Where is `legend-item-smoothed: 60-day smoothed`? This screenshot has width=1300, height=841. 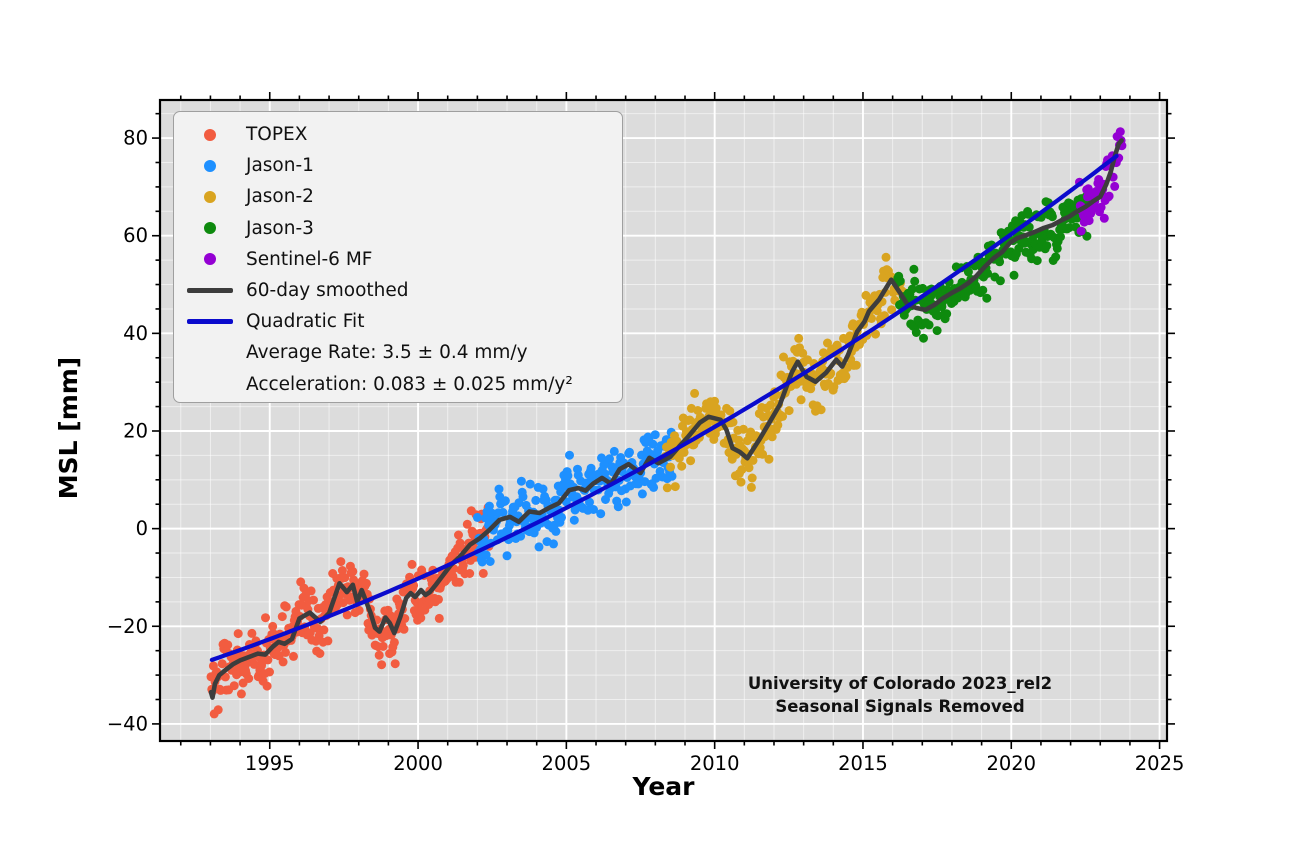 legend-item-smoothed: 60-day smoothed is located at coordinates (398, 290).